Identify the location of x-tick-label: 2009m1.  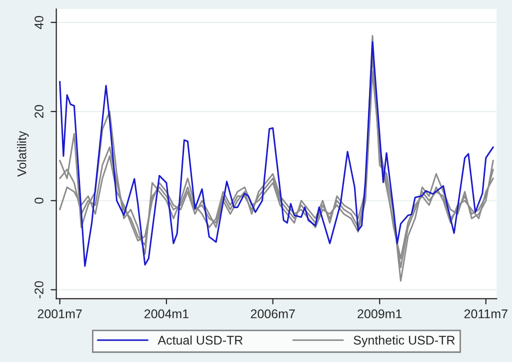
(380, 313).